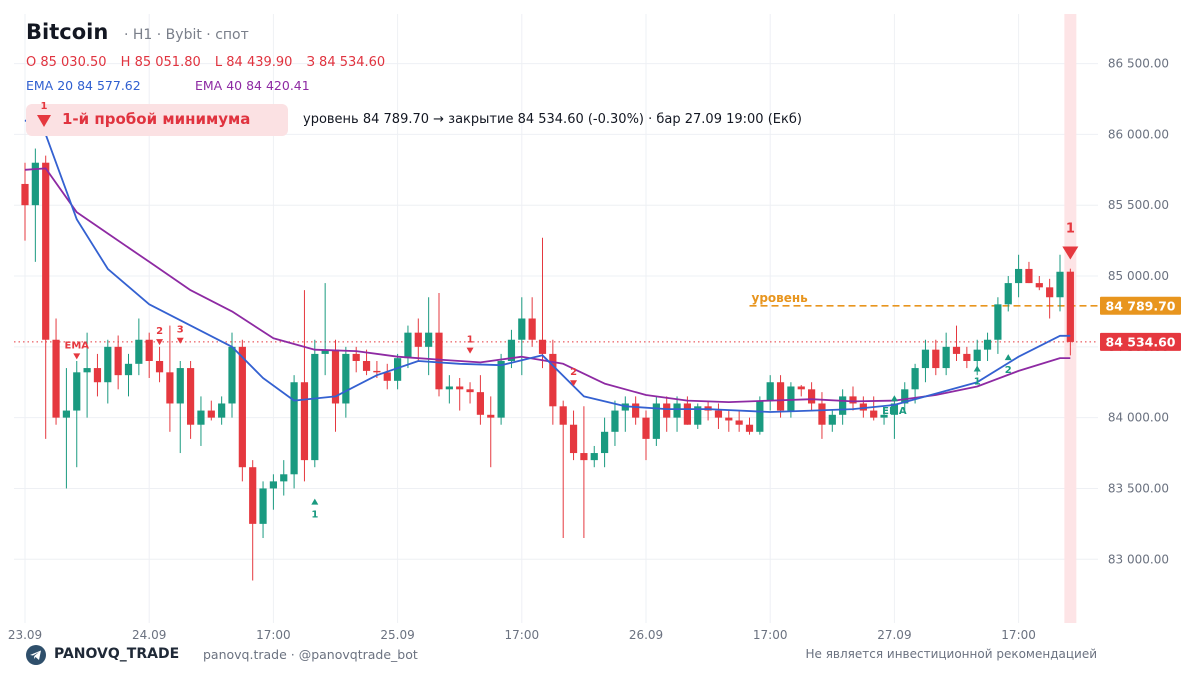  Describe the element at coordinates (780, 298) in the screenshot. I see `level-label: уровень` at that location.